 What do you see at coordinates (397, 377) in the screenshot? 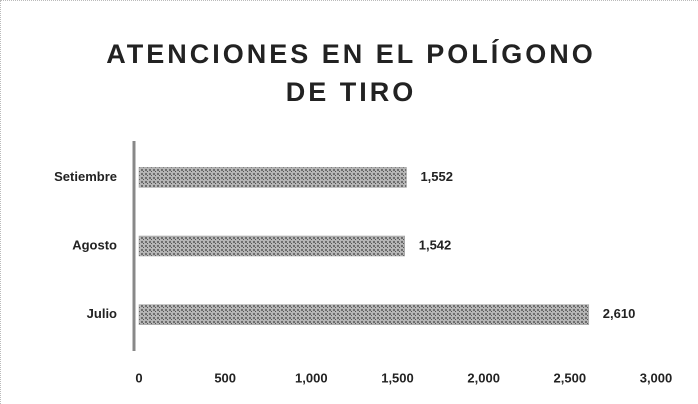
I see `x-tick-label: 1,500` at bounding box center [397, 377].